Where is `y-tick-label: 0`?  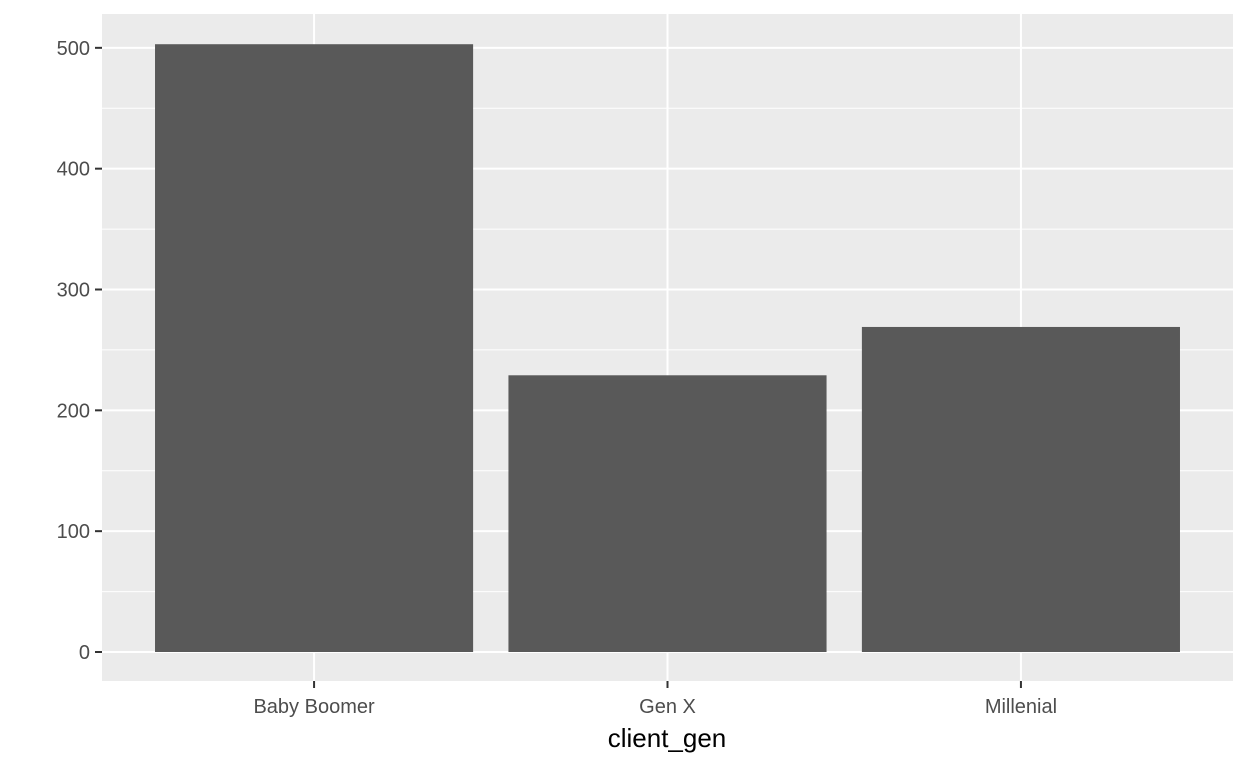
y-tick-label: 0 is located at coordinates (84, 653).